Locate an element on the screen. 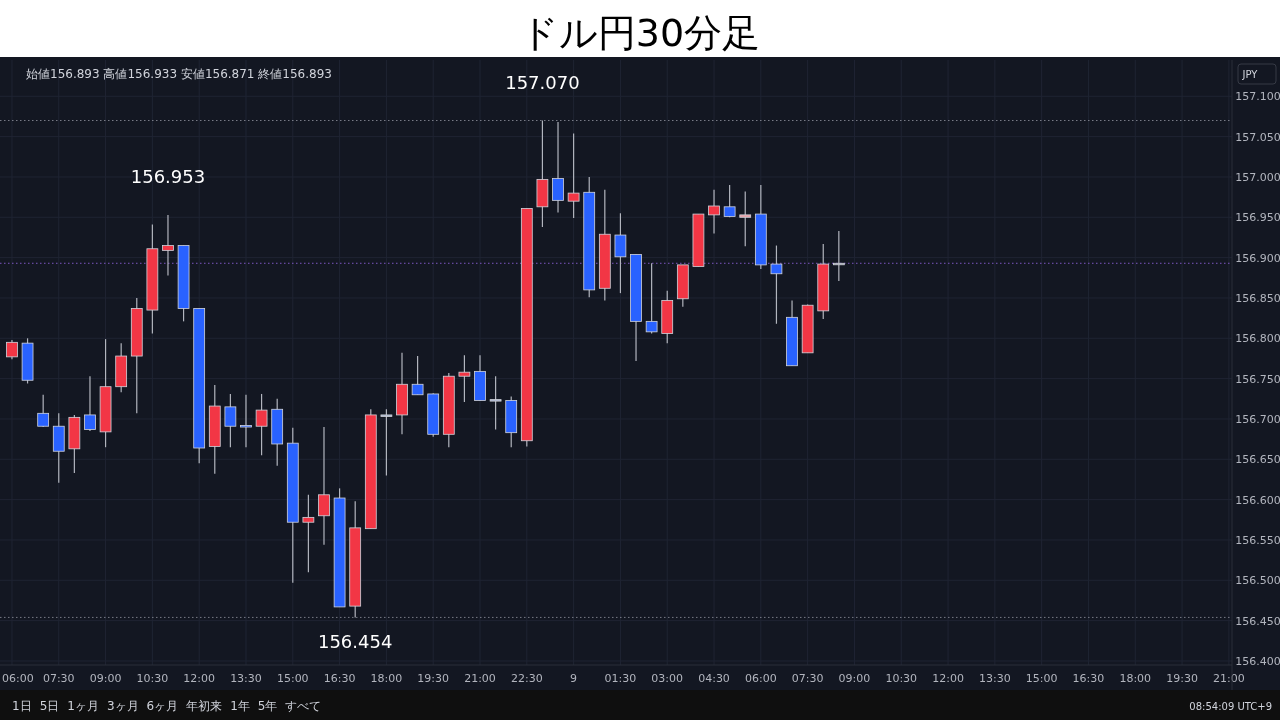  y-tick-label: 156.500 is located at coordinates (1257, 581).